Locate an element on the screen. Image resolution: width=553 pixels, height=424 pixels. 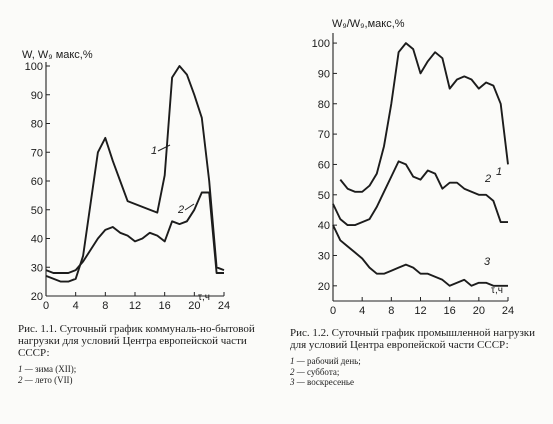
legend-text: зима (XII); is located at coordinates (56, 369).